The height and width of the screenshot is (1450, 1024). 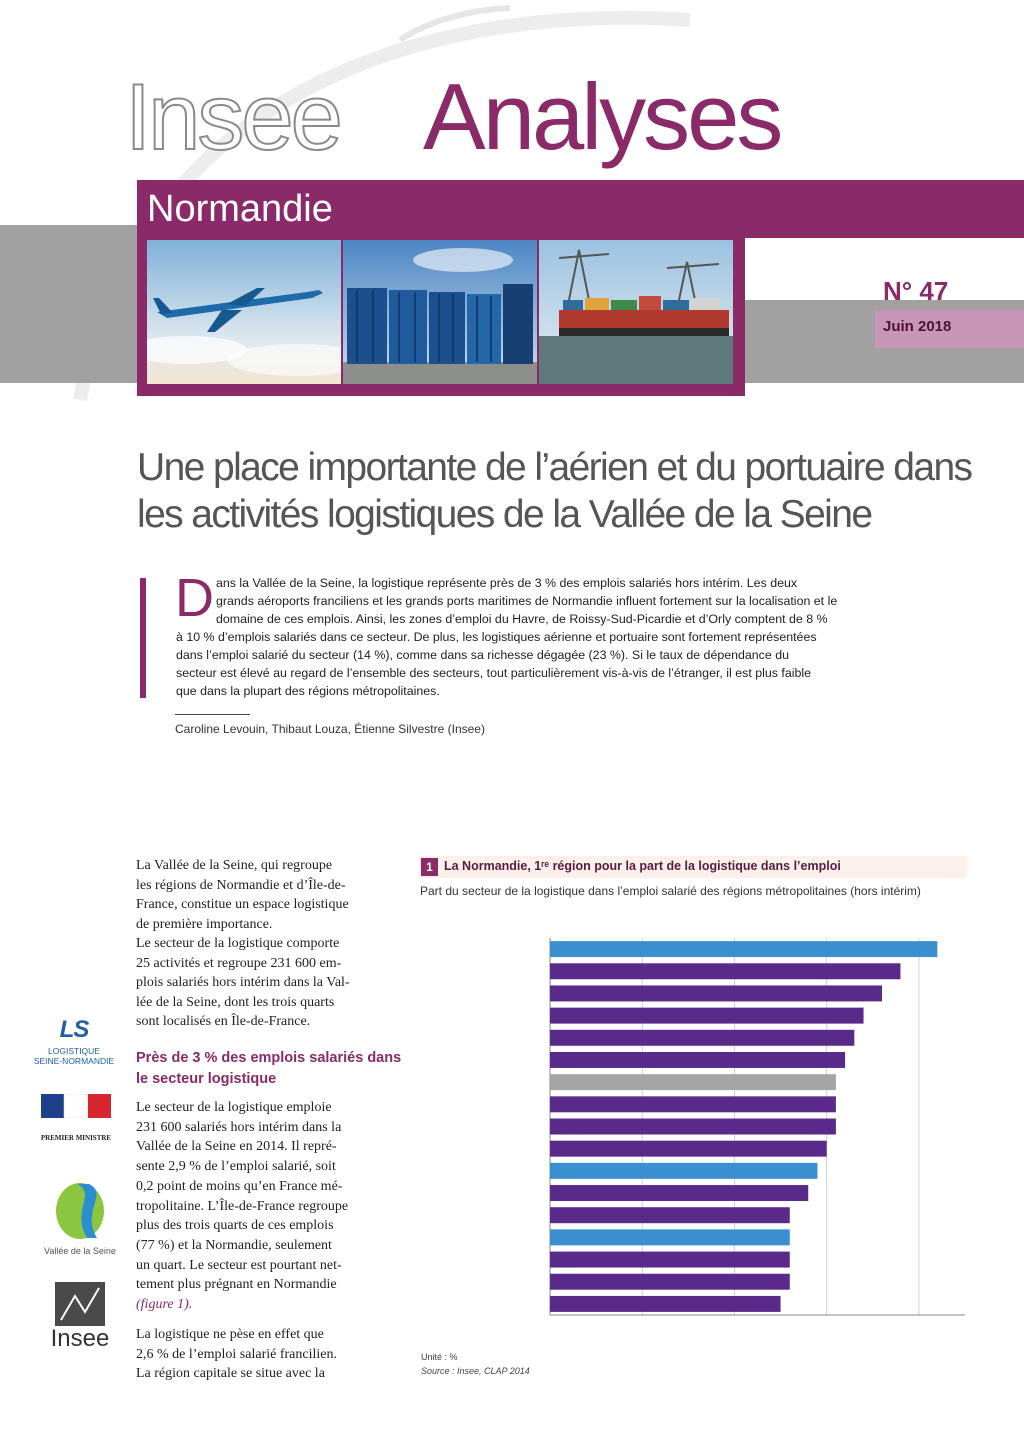 I want to click on ls-logo: LS LOGISTIQUE SEINE-NORMANDIE, so click(x=74, y=1041).